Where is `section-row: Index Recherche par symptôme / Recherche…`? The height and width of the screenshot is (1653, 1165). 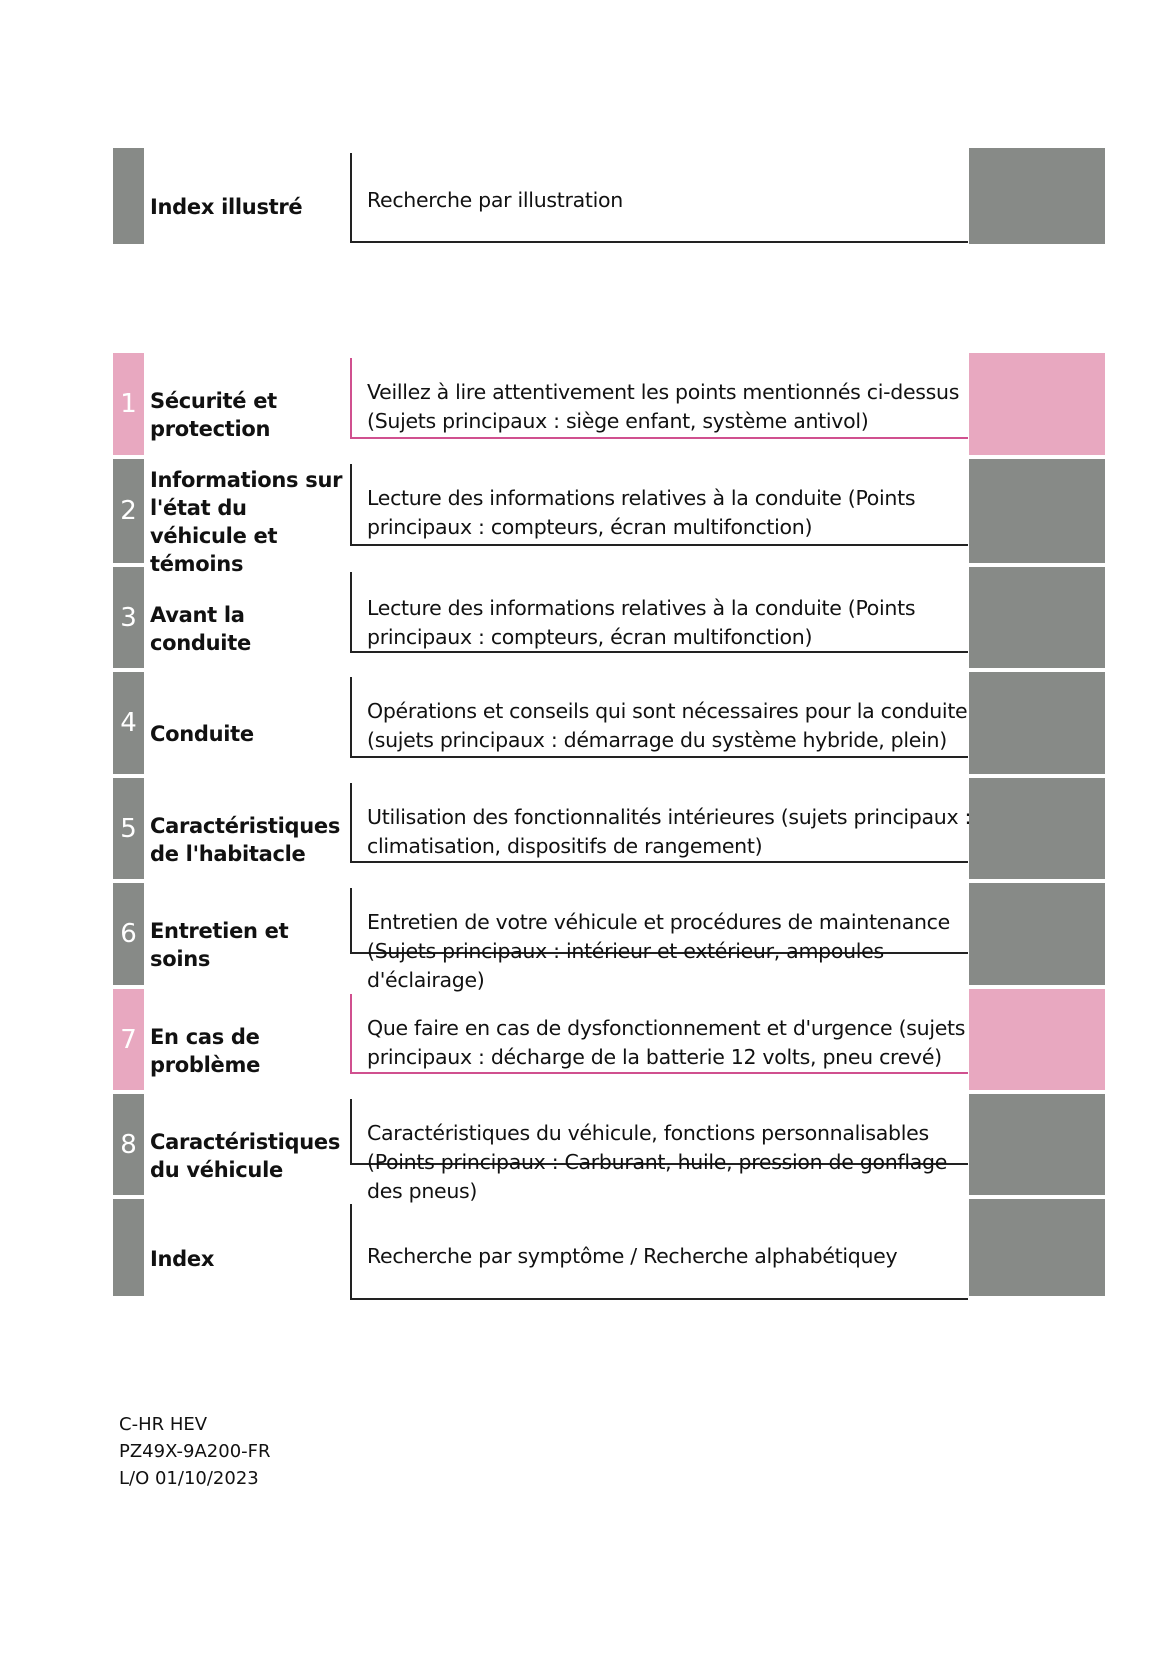 section-row: Index Recherche par symptôme / Recherche… is located at coordinates (582, 1249).